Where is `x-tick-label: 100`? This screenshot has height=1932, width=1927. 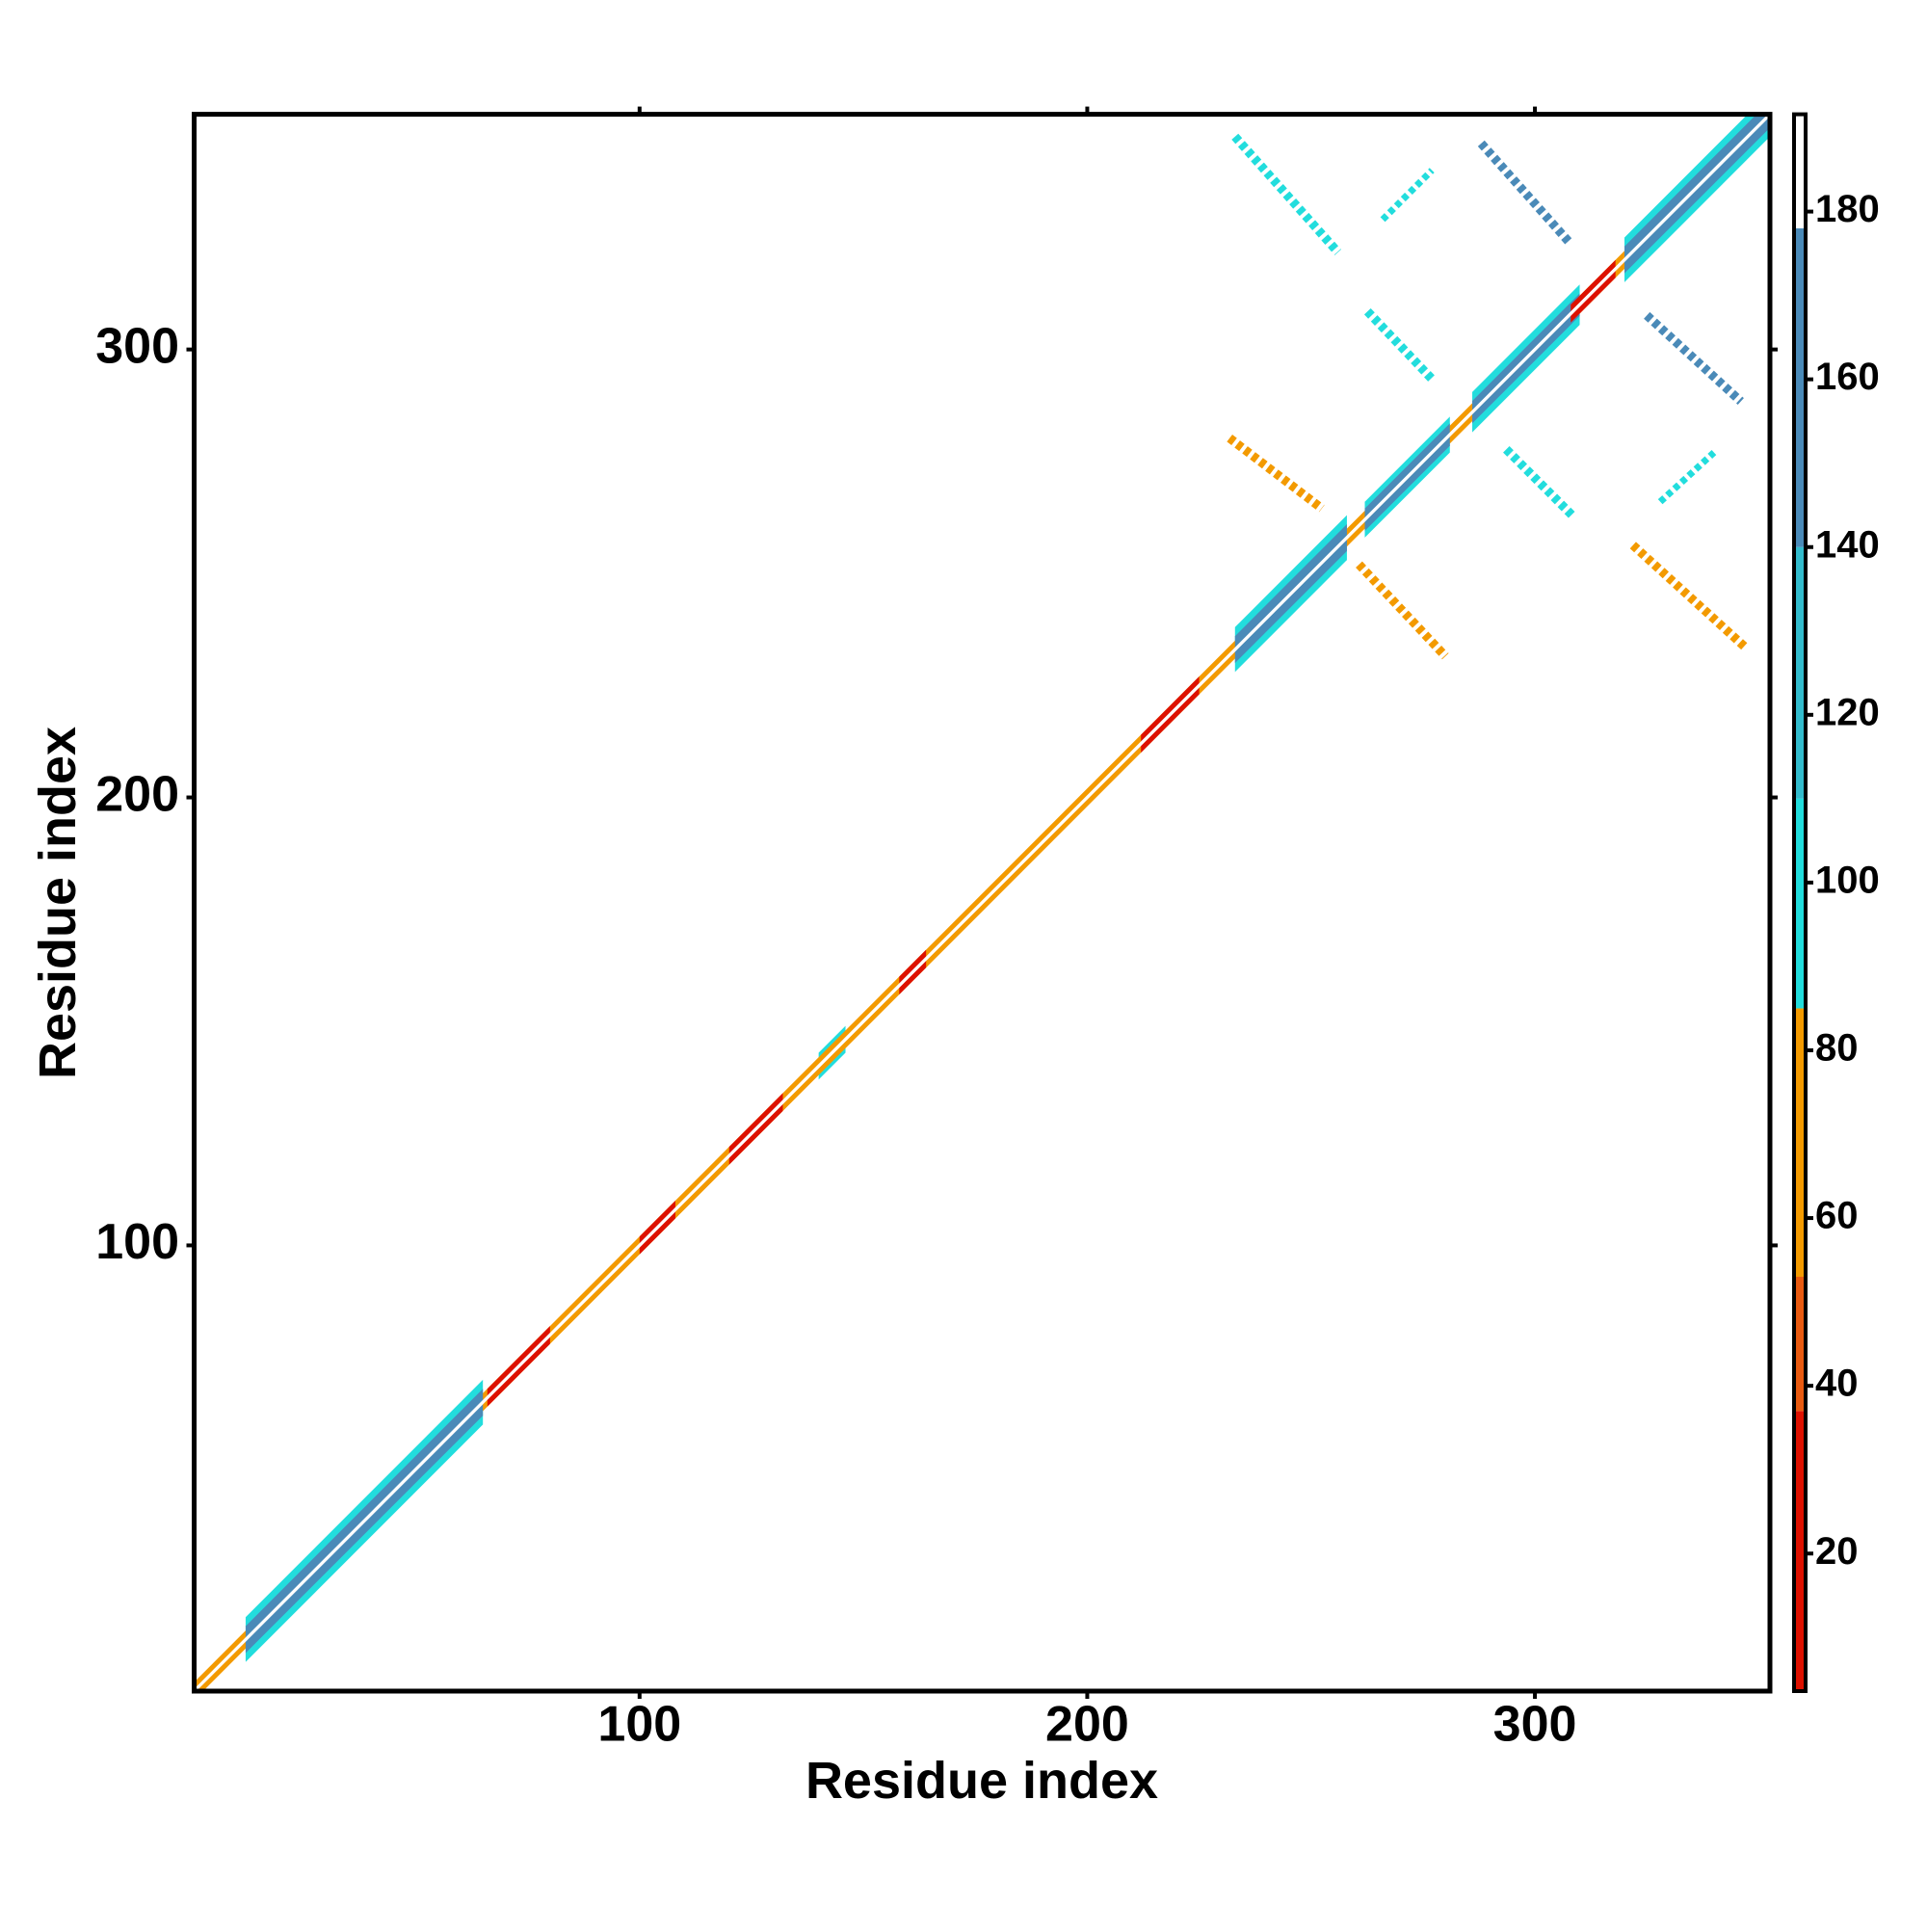 x-tick-label: 100 is located at coordinates (639, 1725).